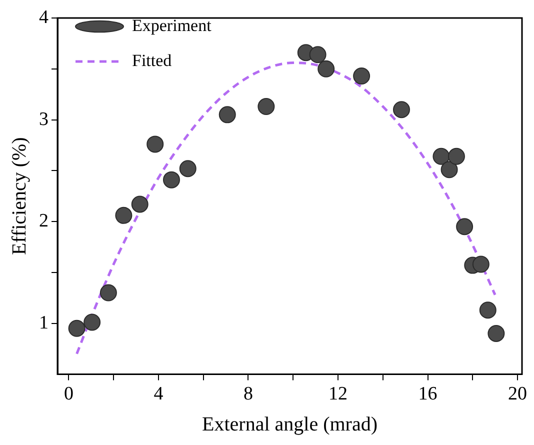 This screenshot has height=445, width=534. What do you see at coordinates (159, 394) in the screenshot?
I see `x-tick-label: 4` at bounding box center [159, 394].